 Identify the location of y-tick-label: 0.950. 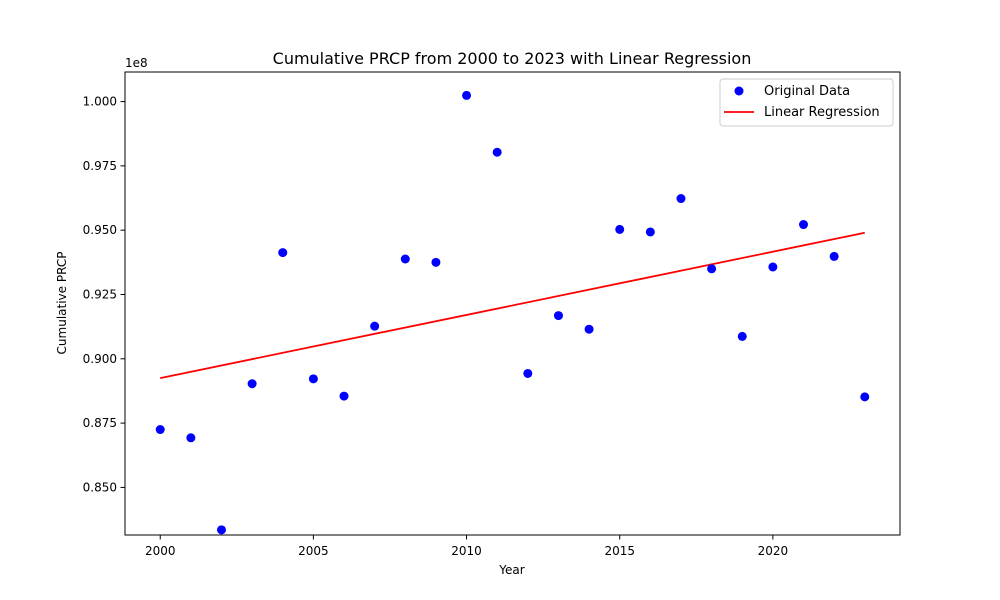
(100, 230).